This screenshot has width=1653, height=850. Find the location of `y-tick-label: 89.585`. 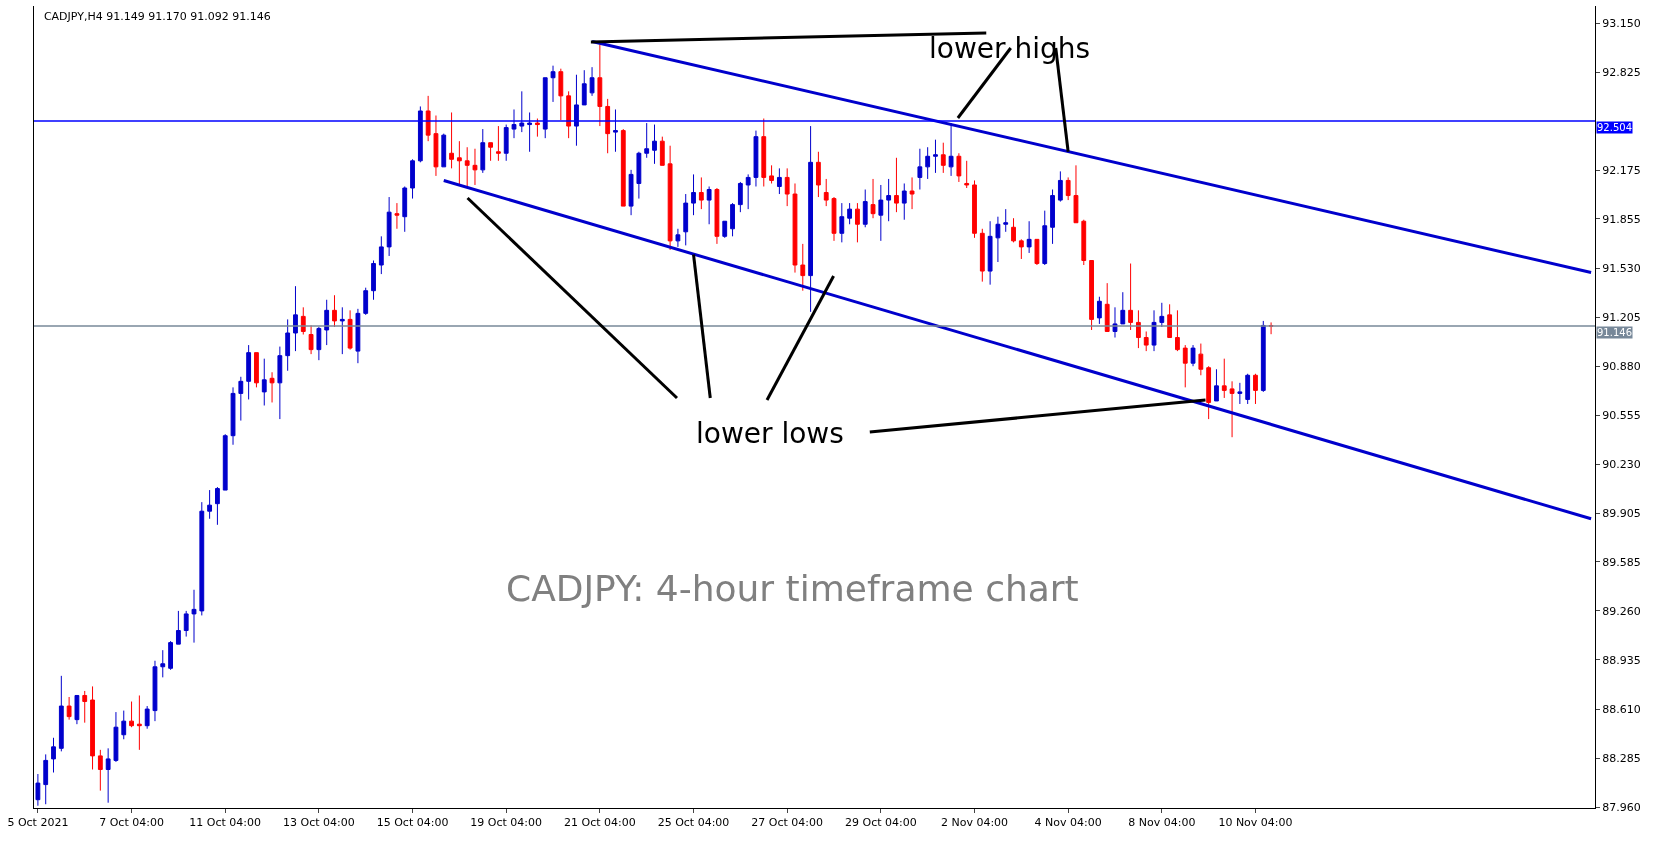

y-tick-label: 89.585 is located at coordinates (1621, 562).